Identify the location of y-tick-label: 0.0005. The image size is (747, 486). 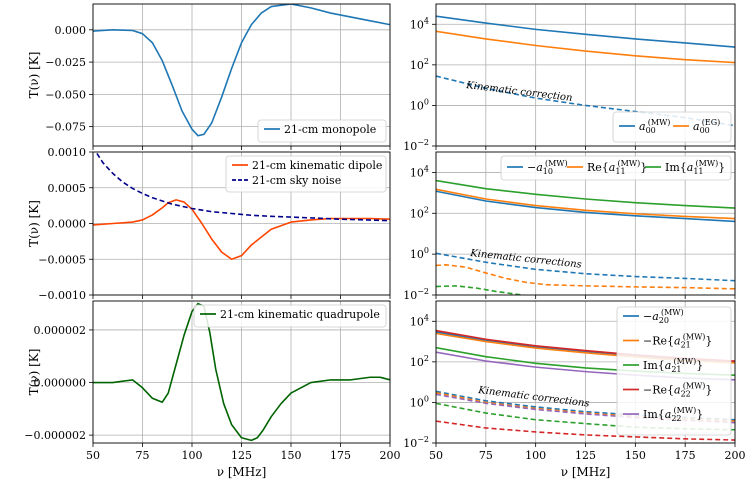
(67, 188).